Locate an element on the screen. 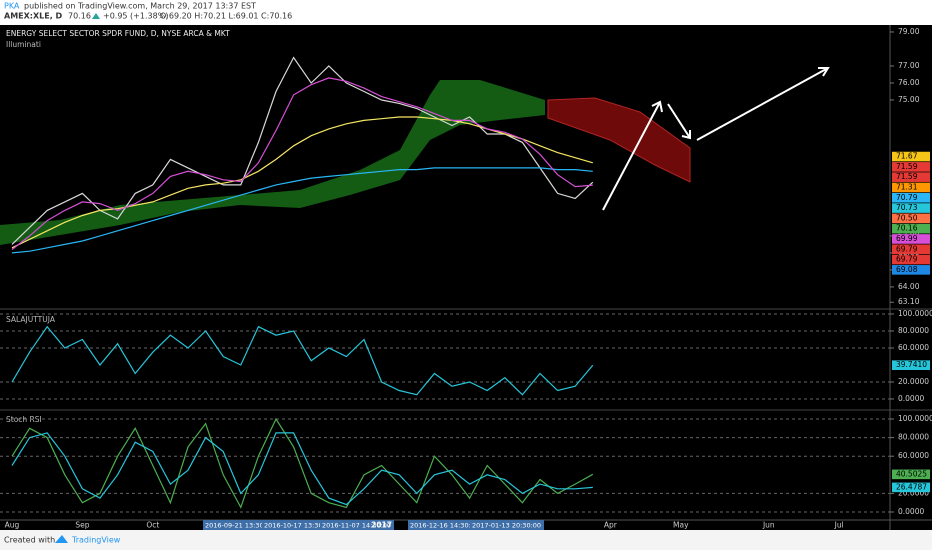 The width and height of the screenshot is (932, 550). axis-value-label: 40.5025 is located at coordinates (911, 473).